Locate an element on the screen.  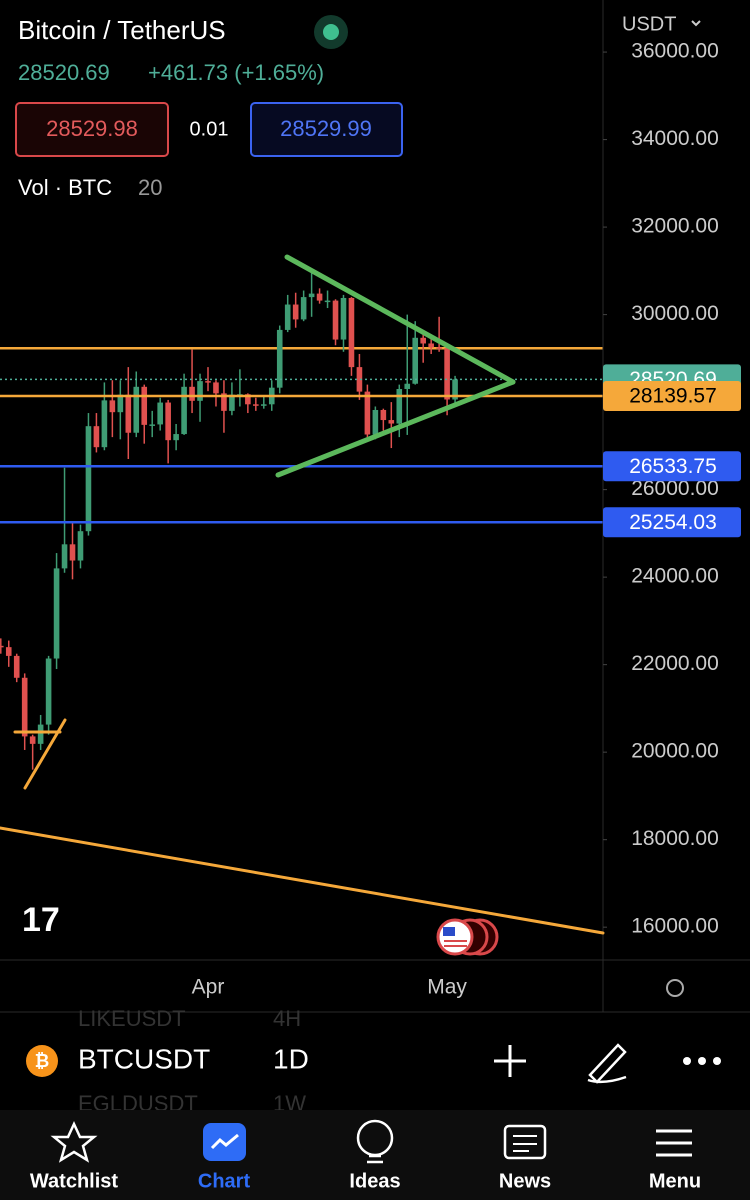
y-tick-label: 22000.00 is located at coordinates (675, 663).